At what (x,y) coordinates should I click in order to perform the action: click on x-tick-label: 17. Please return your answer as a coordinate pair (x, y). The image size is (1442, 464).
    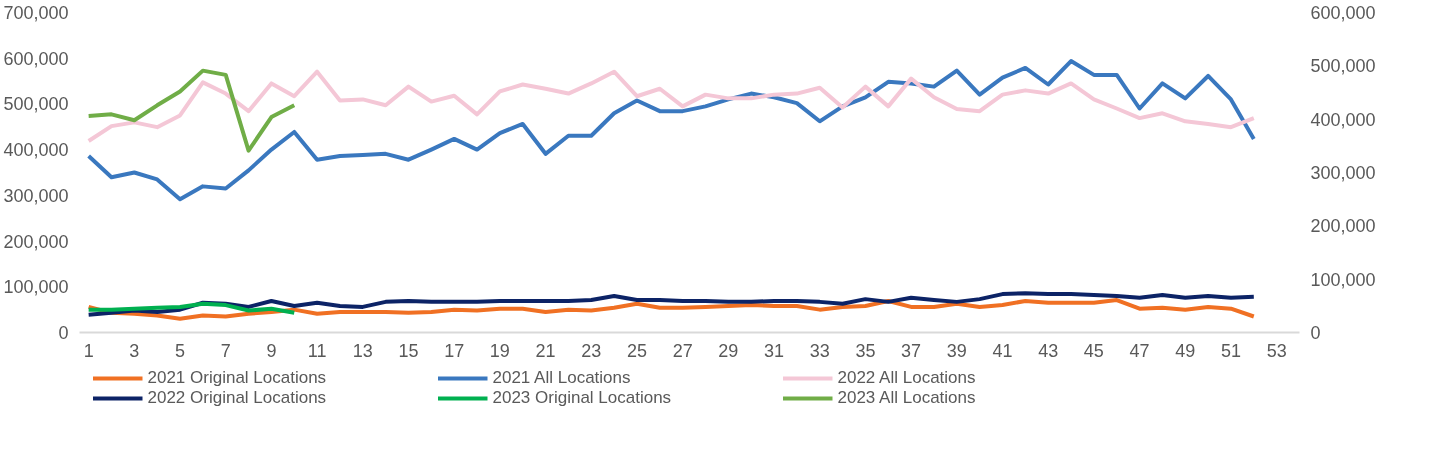
    Looking at the image, I should click on (454, 350).